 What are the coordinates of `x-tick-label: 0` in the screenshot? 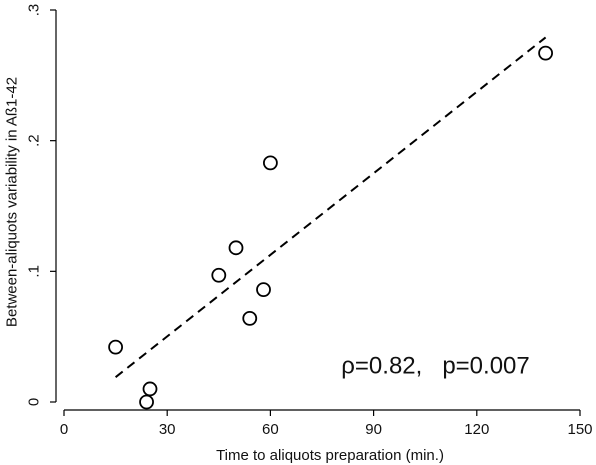 It's located at (64, 429).